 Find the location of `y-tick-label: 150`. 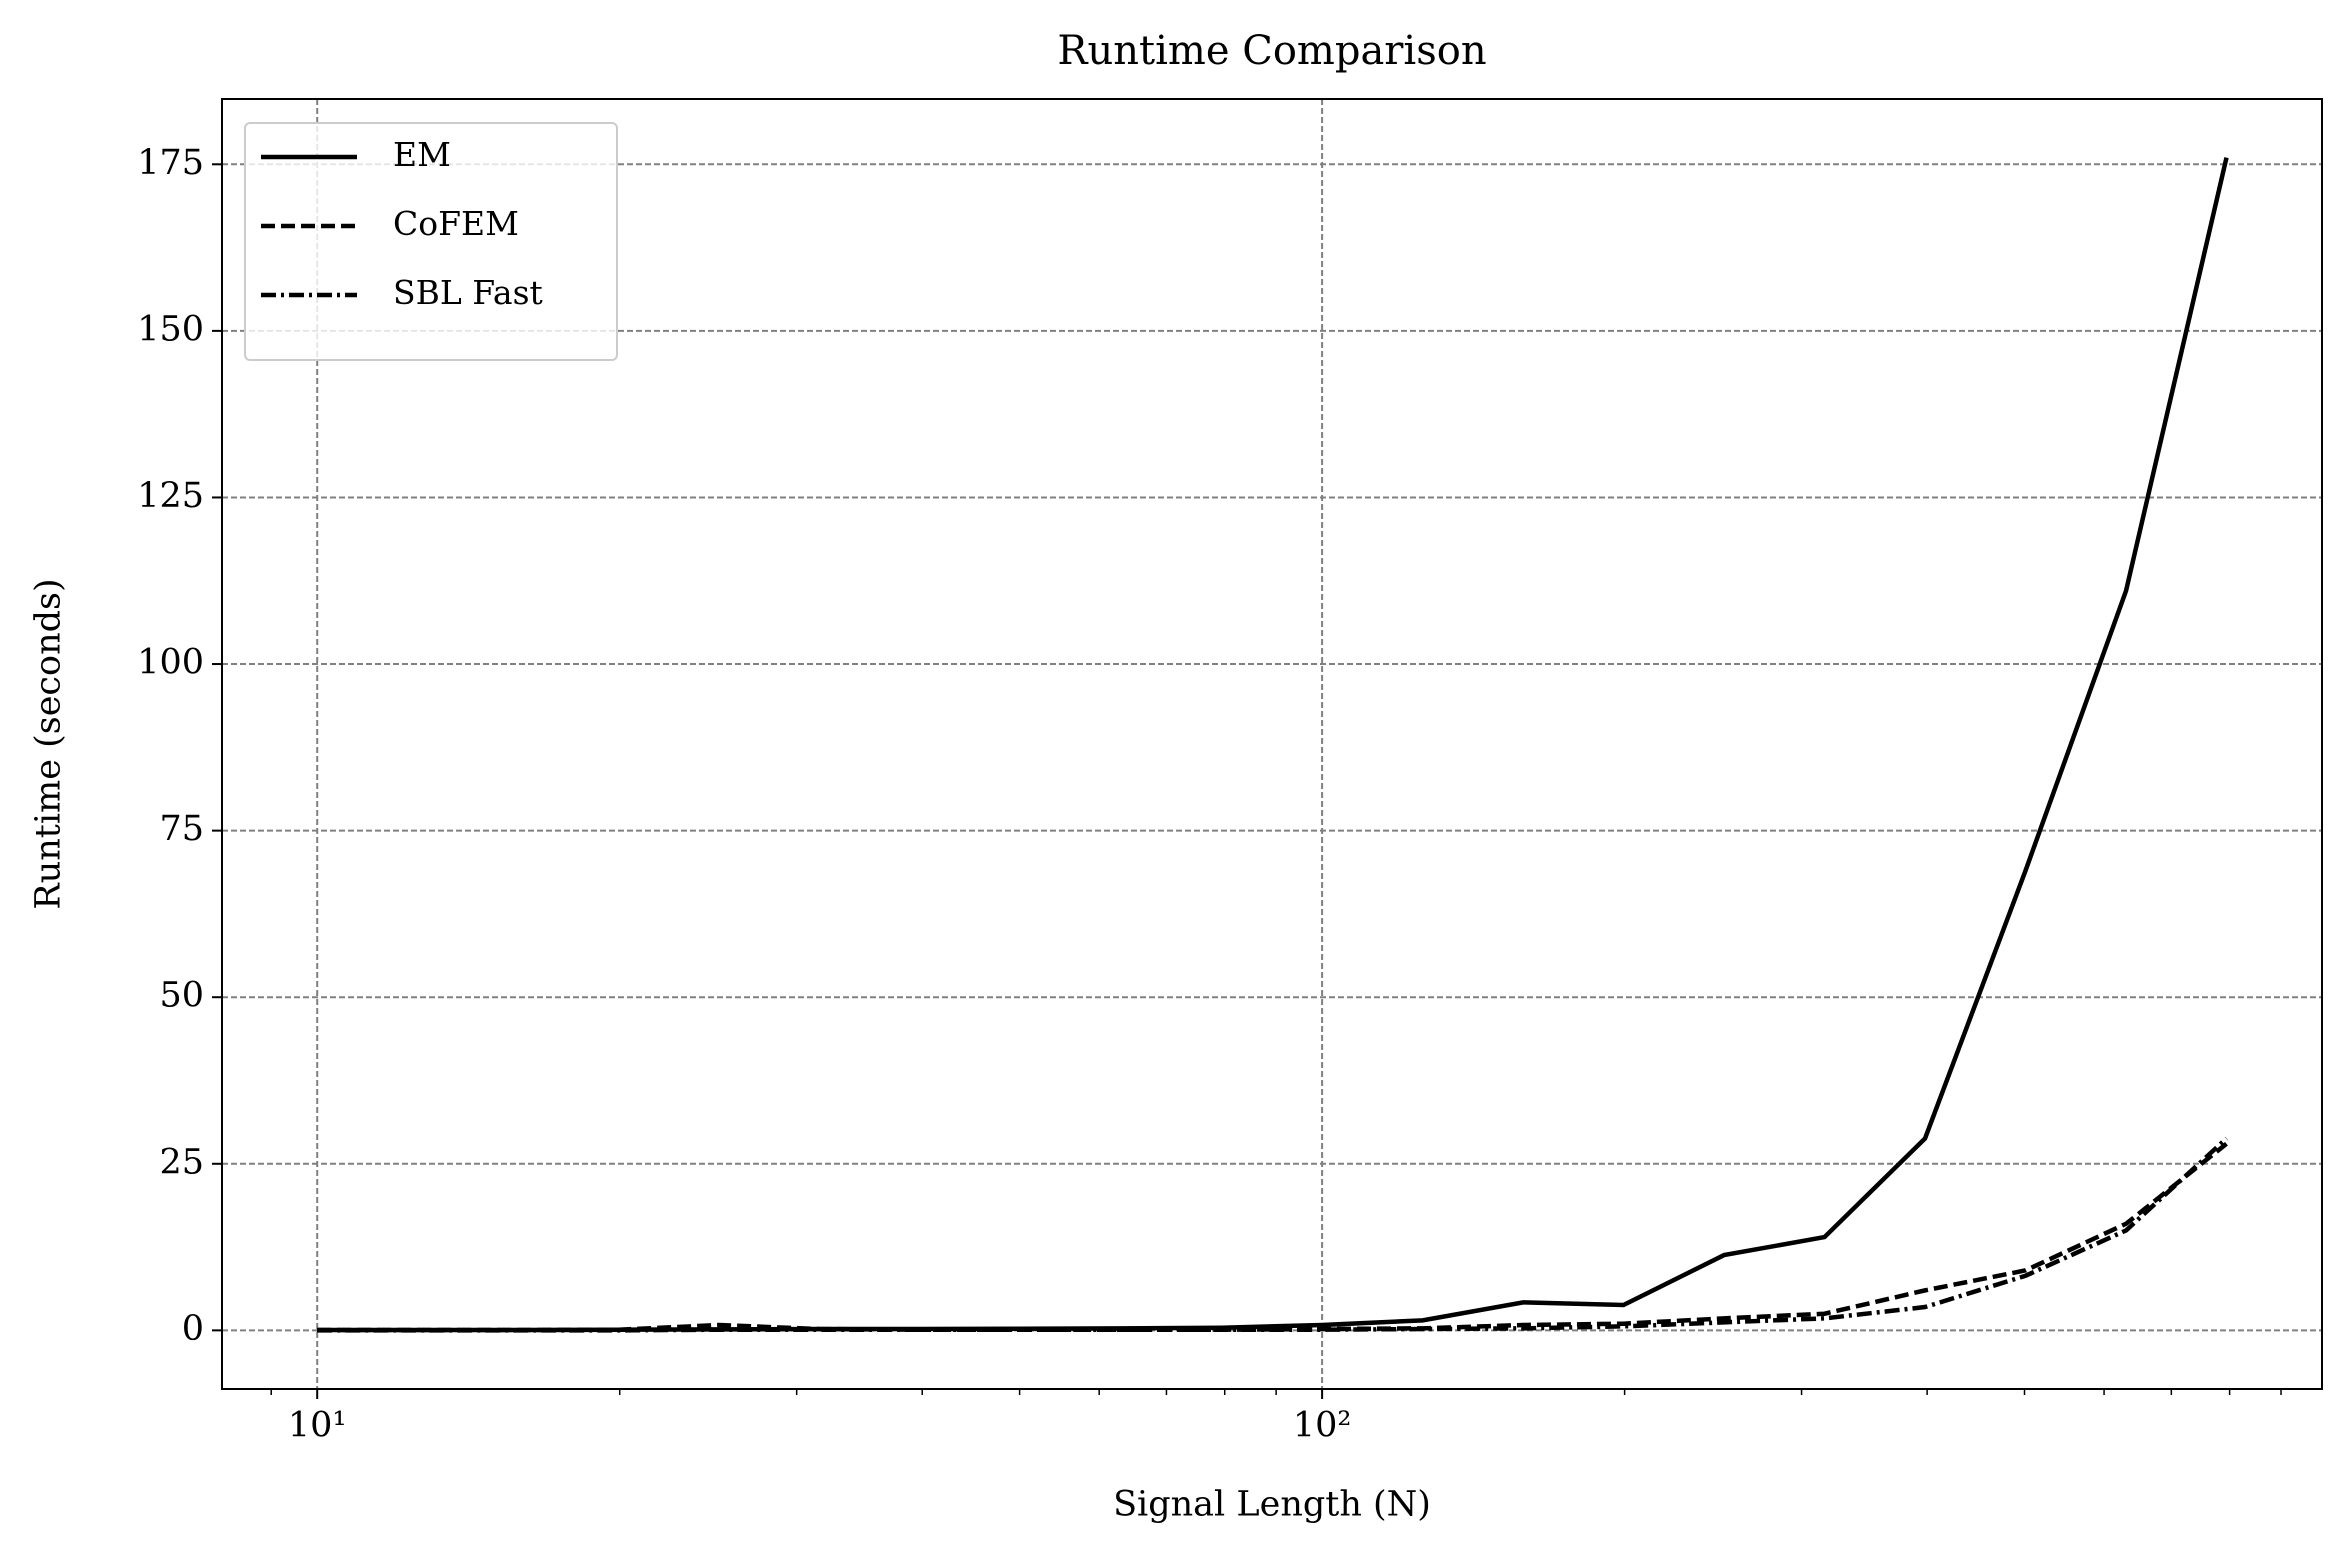

y-tick-label: 150 is located at coordinates (170, 329).